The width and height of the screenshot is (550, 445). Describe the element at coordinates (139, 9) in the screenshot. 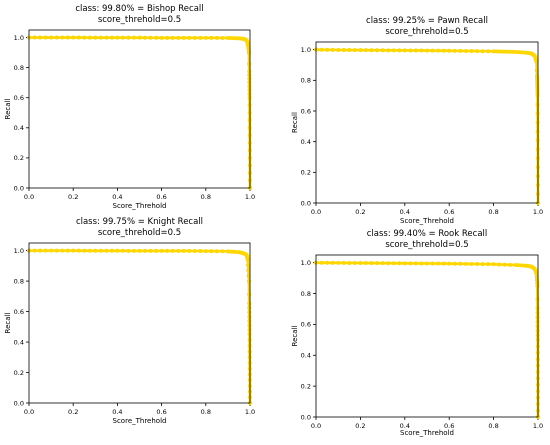

I see `chart-title: class: 99.80% = Bishop Recall` at that location.